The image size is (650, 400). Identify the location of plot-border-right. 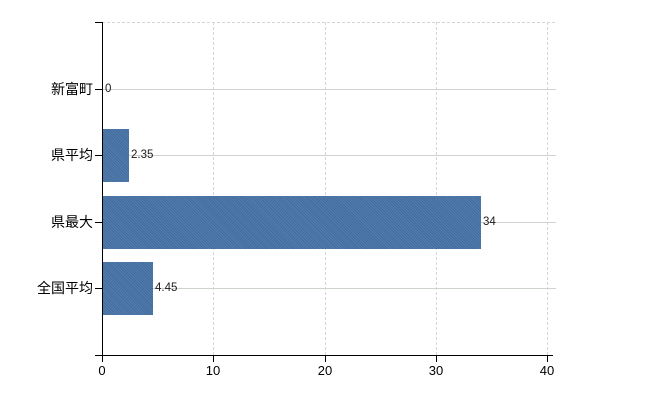
(547, 188).